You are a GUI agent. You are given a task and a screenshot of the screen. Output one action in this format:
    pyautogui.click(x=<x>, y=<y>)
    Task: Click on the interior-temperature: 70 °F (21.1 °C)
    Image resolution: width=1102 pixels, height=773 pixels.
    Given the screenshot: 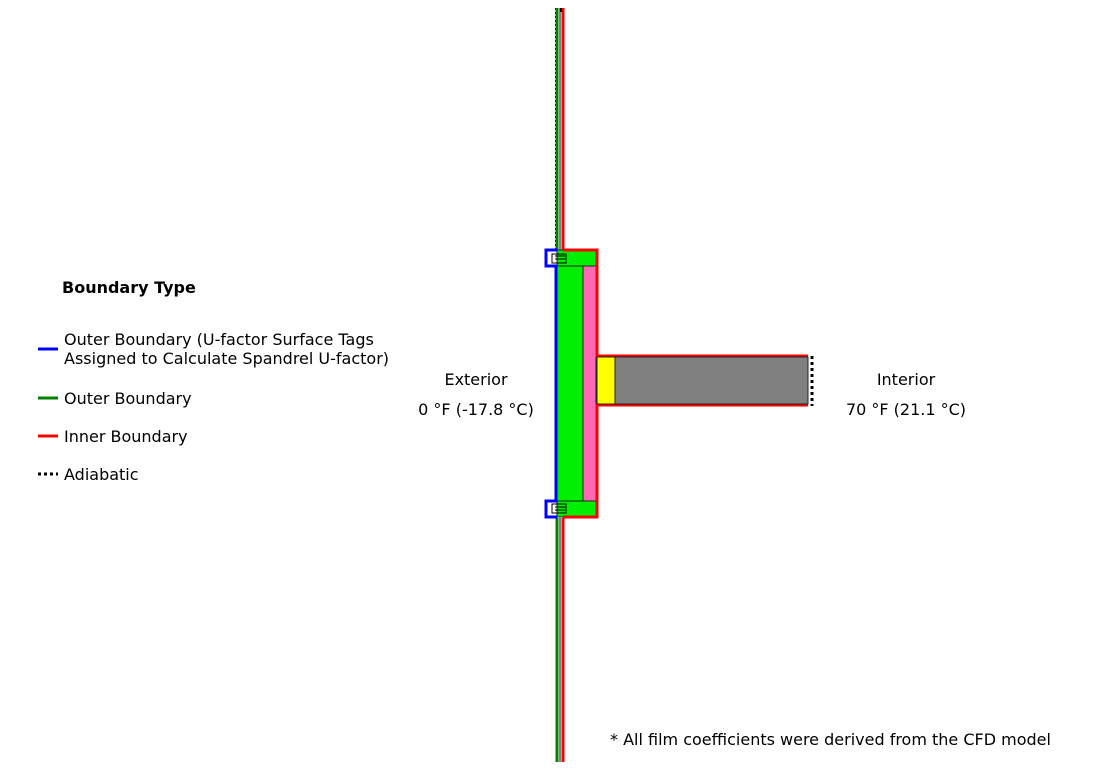 What is the action you would take?
    pyautogui.click(x=906, y=409)
    